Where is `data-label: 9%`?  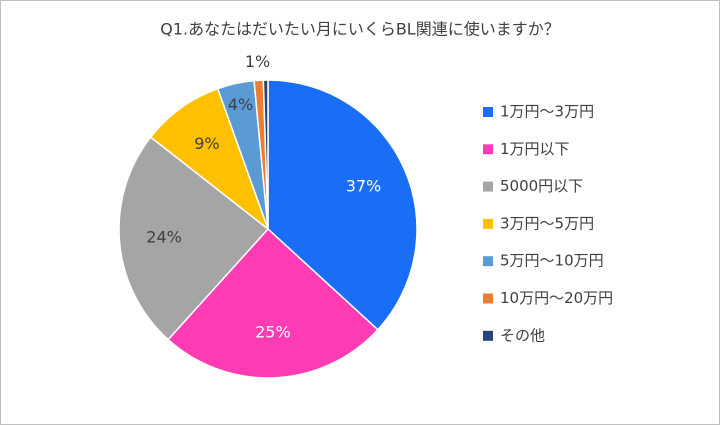
data-label: 9% is located at coordinates (206, 143).